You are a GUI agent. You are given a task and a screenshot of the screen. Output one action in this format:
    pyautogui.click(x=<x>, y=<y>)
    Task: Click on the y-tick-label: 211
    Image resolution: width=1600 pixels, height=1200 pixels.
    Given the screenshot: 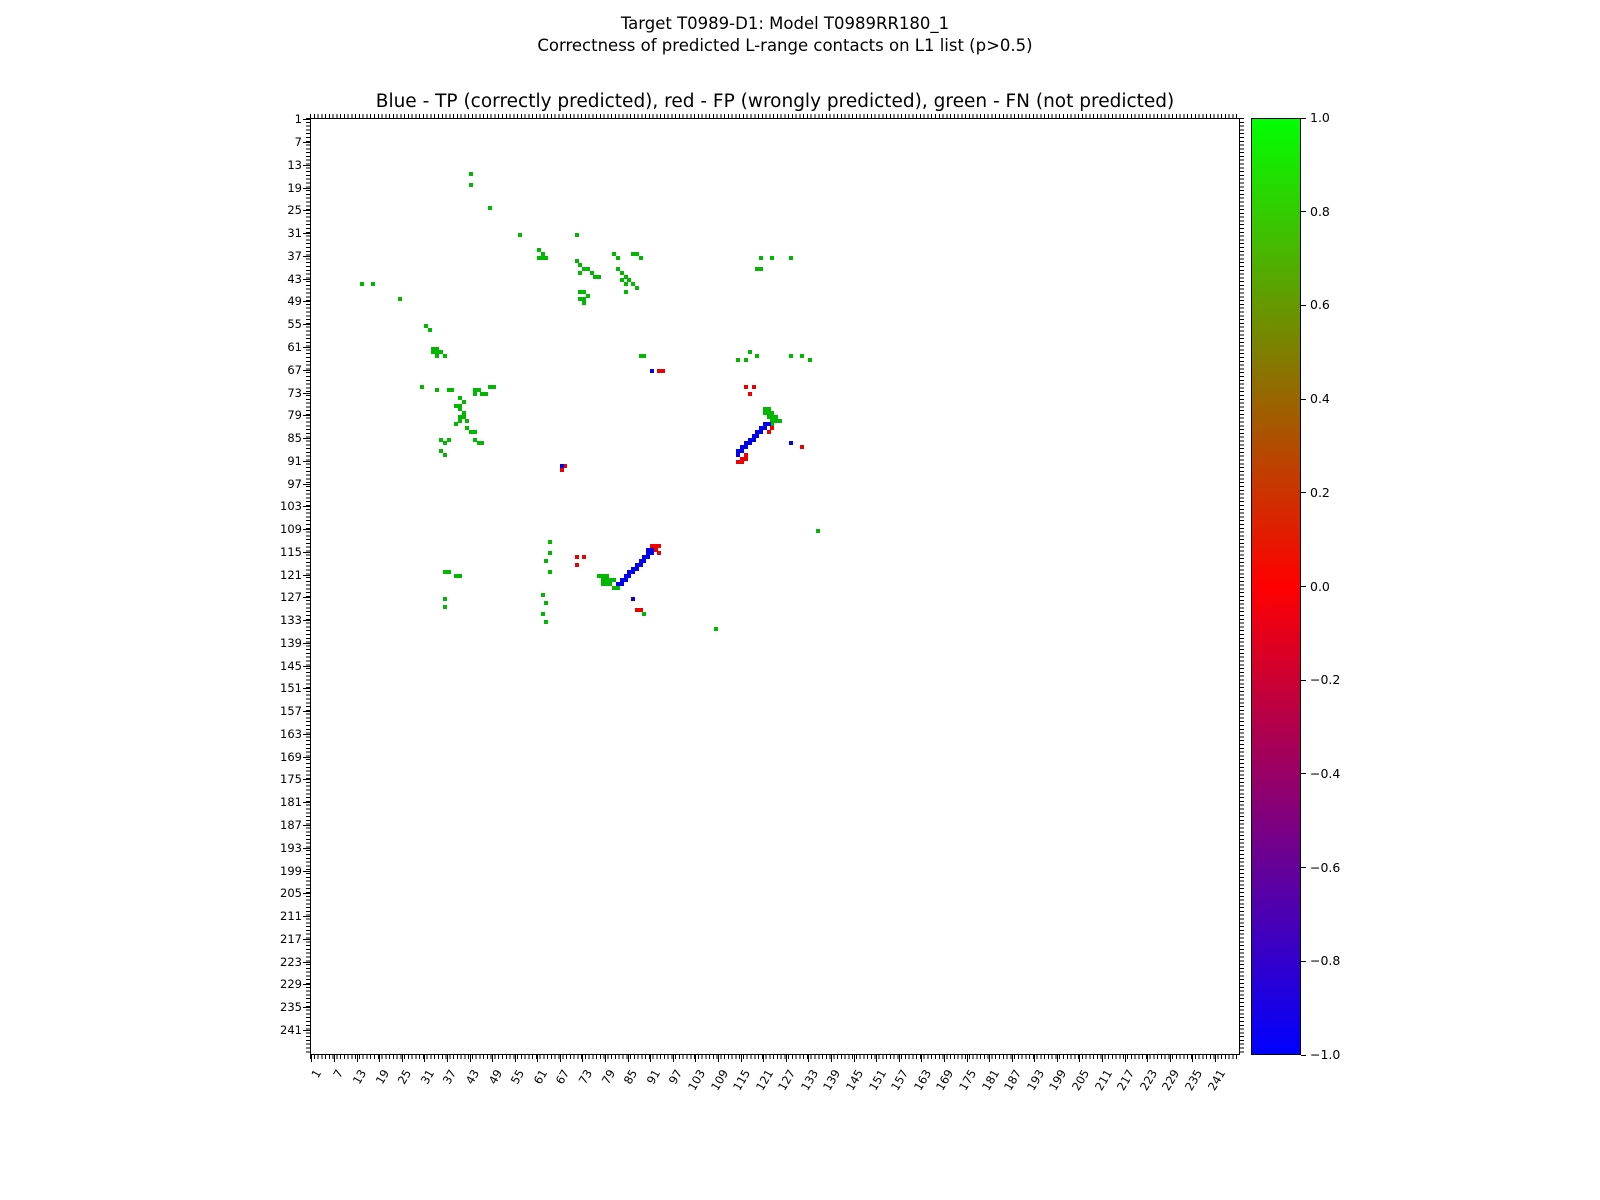 What is the action you would take?
    pyautogui.click(x=291, y=916)
    